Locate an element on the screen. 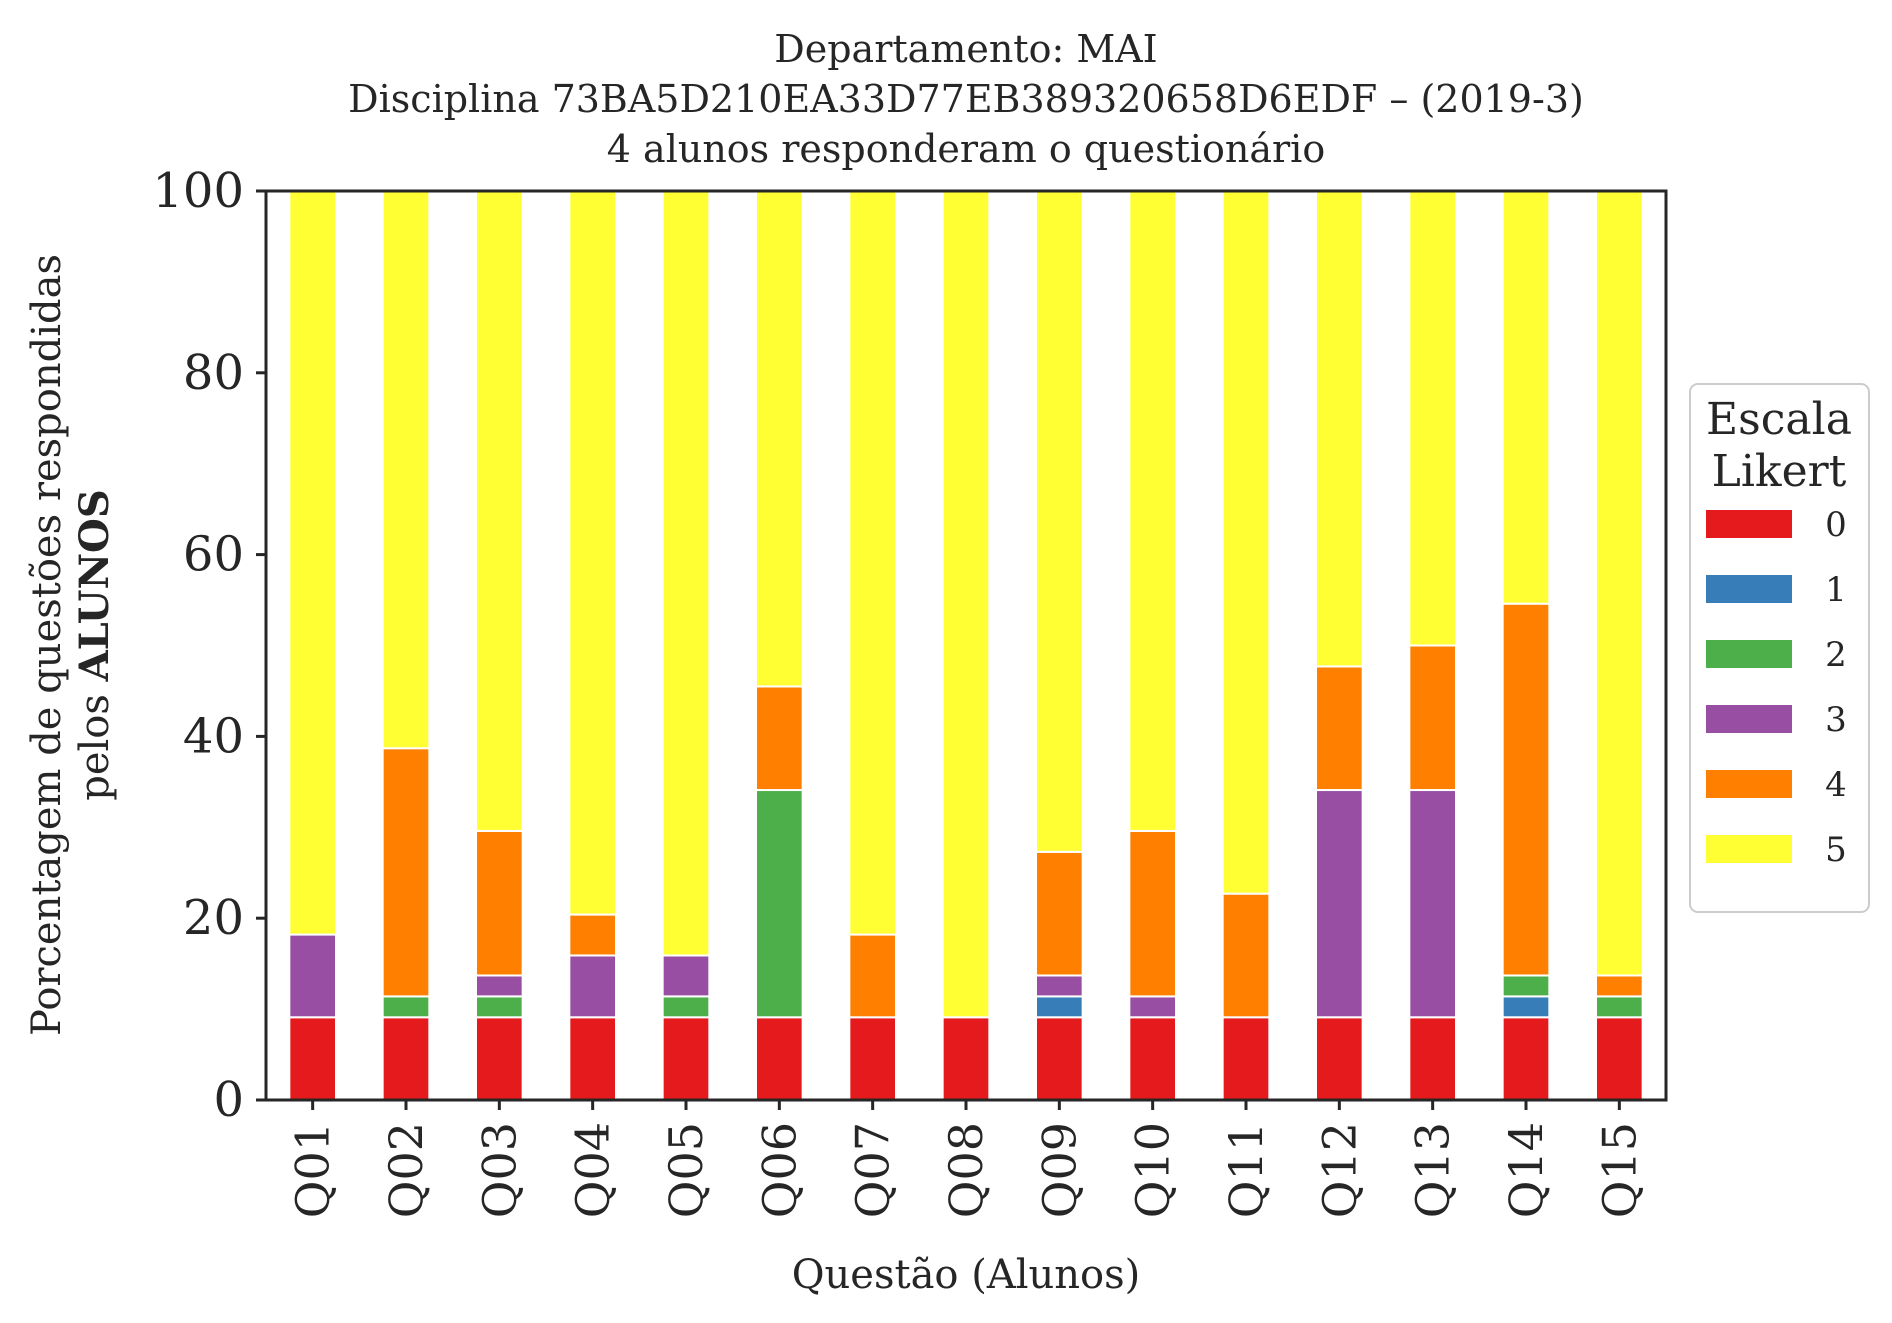 This screenshot has width=1892, height=1323. x-tick-label-q06: Q06 is located at coordinates (779, 1170).